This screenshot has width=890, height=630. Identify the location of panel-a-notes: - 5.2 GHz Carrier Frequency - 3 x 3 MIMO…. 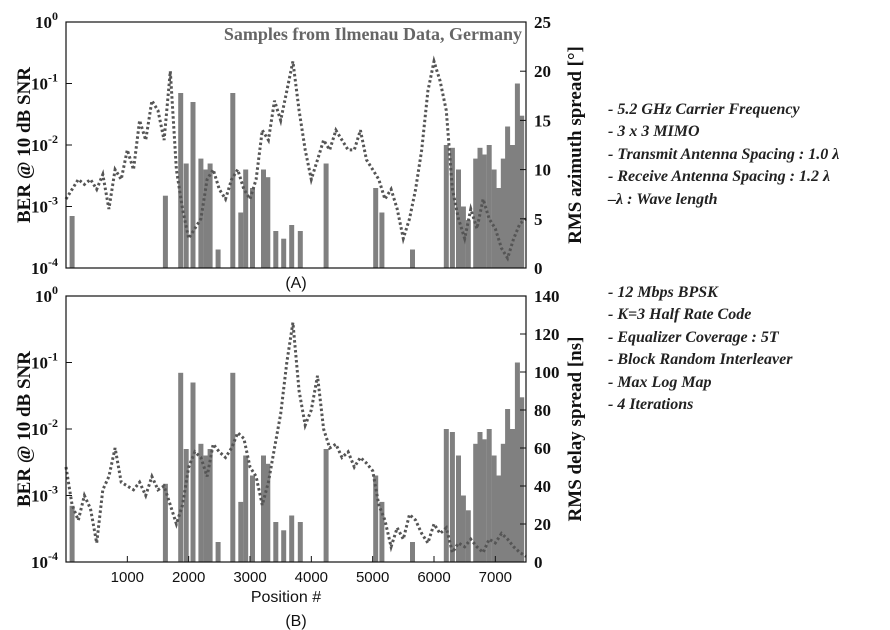
(723, 155).